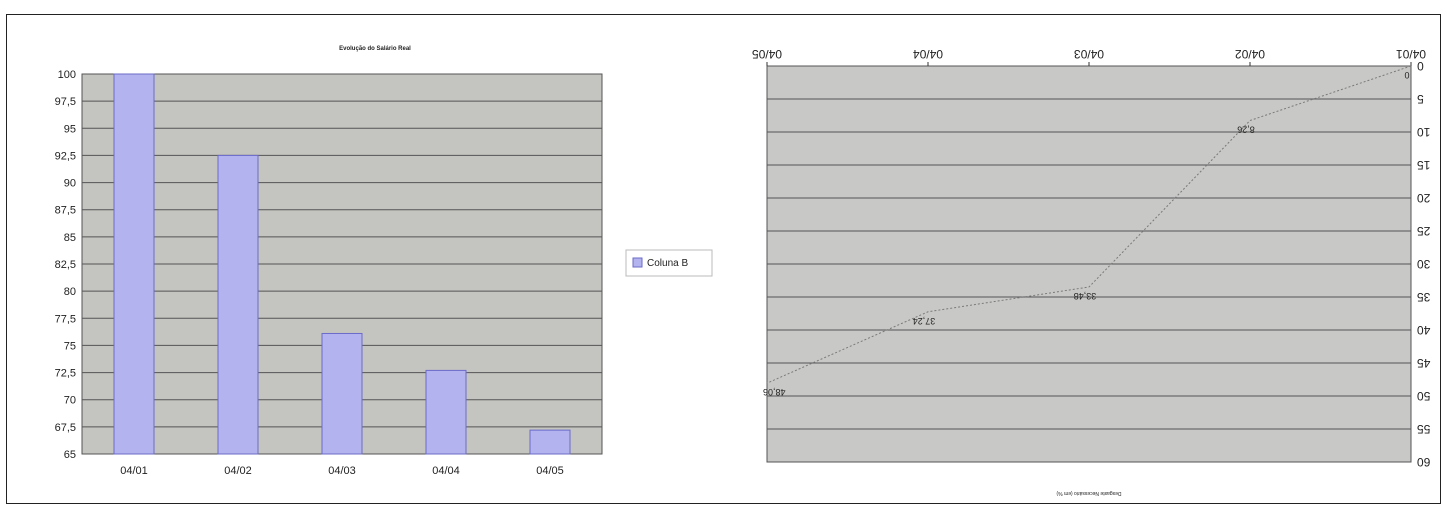 This screenshot has width=1447, height=509. I want to click on right-y-tick: 20, so click(1424, 198).